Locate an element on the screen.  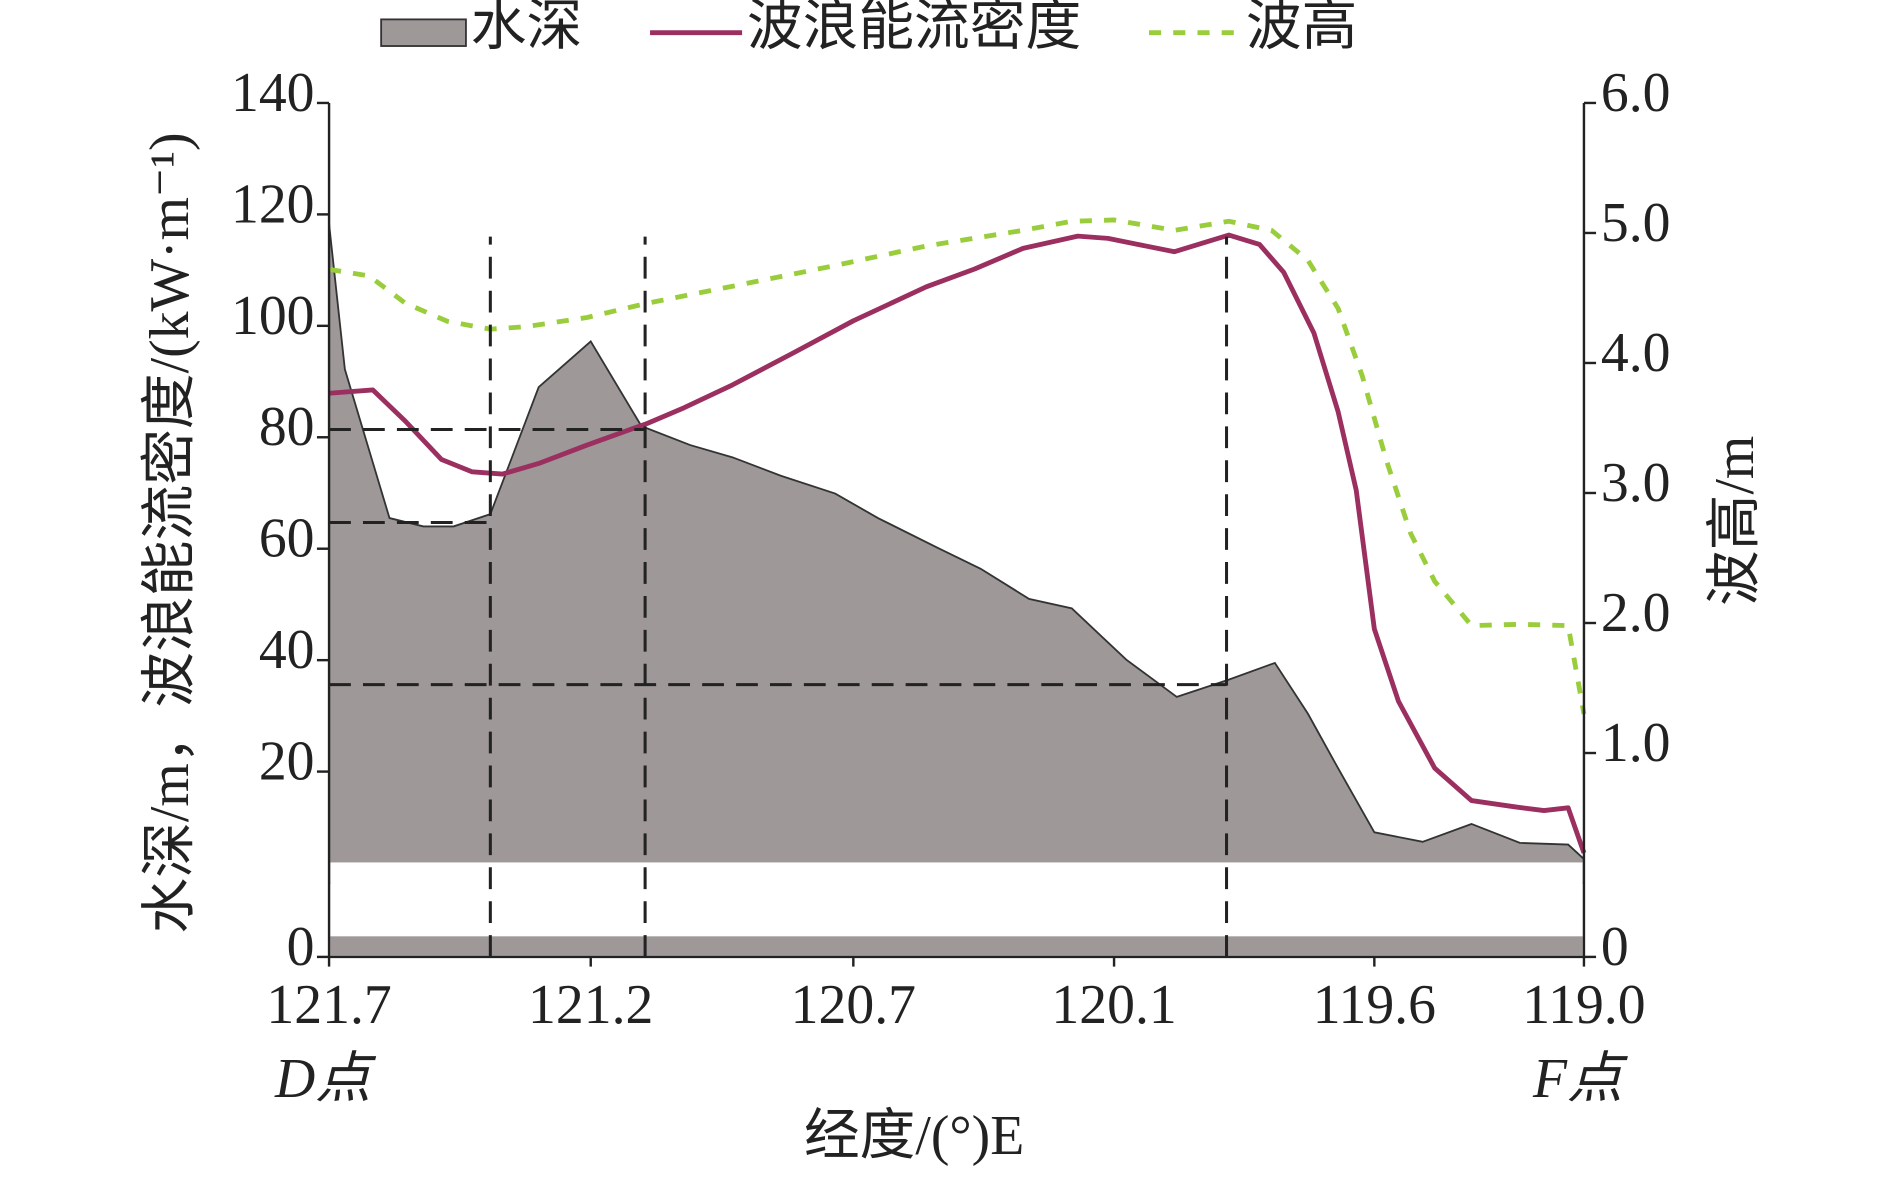
x-tick-label: 120.7 is located at coordinates (853, 1005).